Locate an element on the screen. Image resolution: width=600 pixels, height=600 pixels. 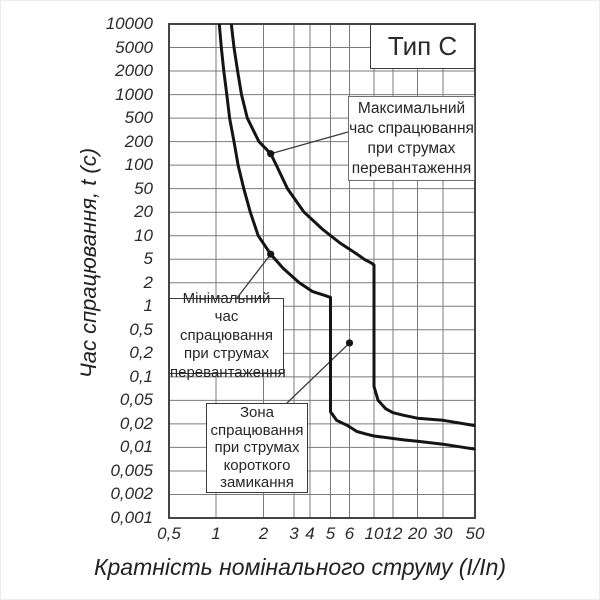
x-tick-label: 2 is located at coordinates (263, 533).